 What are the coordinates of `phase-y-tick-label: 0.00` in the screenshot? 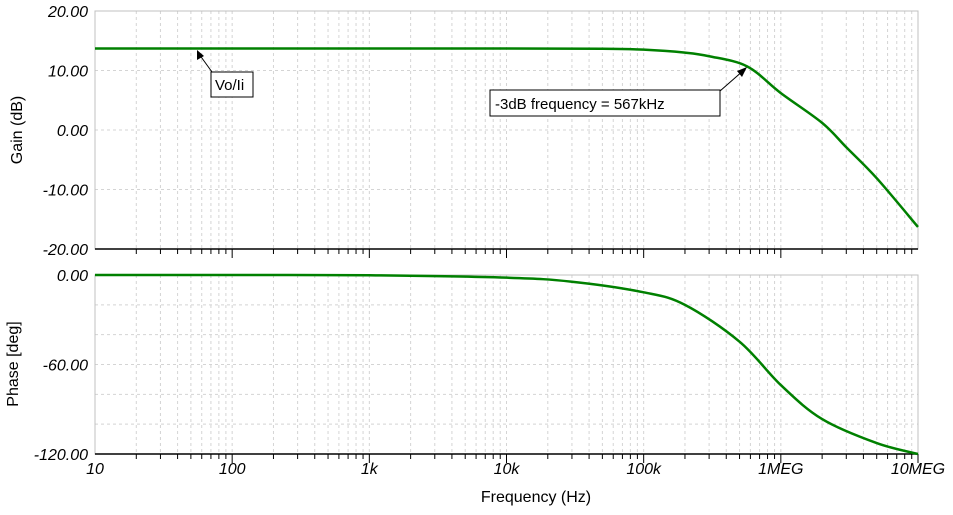 It's located at (72, 276).